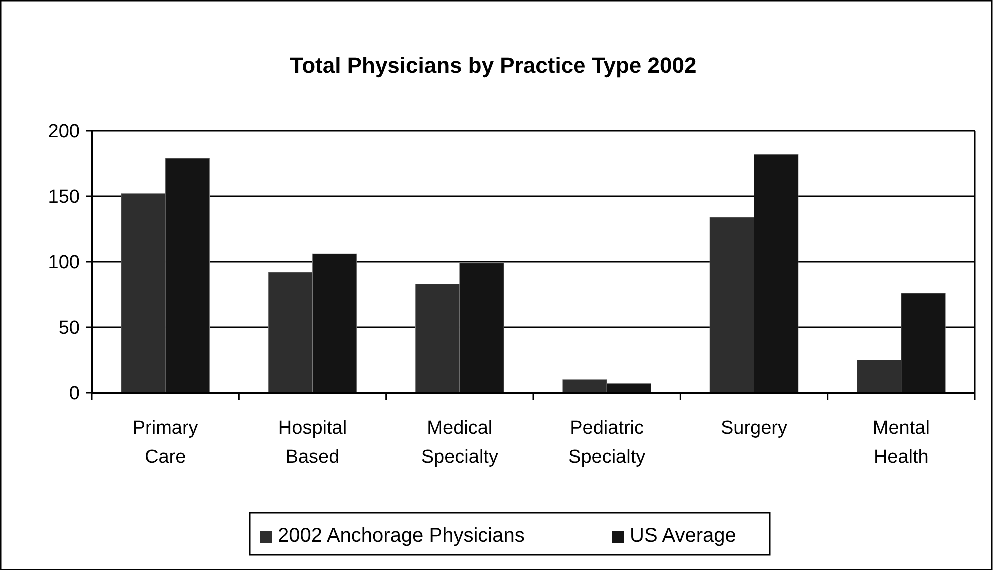 This screenshot has height=570, width=993. I want to click on chart-title: Total Physicians by Practice Type 2002, so click(493, 65).